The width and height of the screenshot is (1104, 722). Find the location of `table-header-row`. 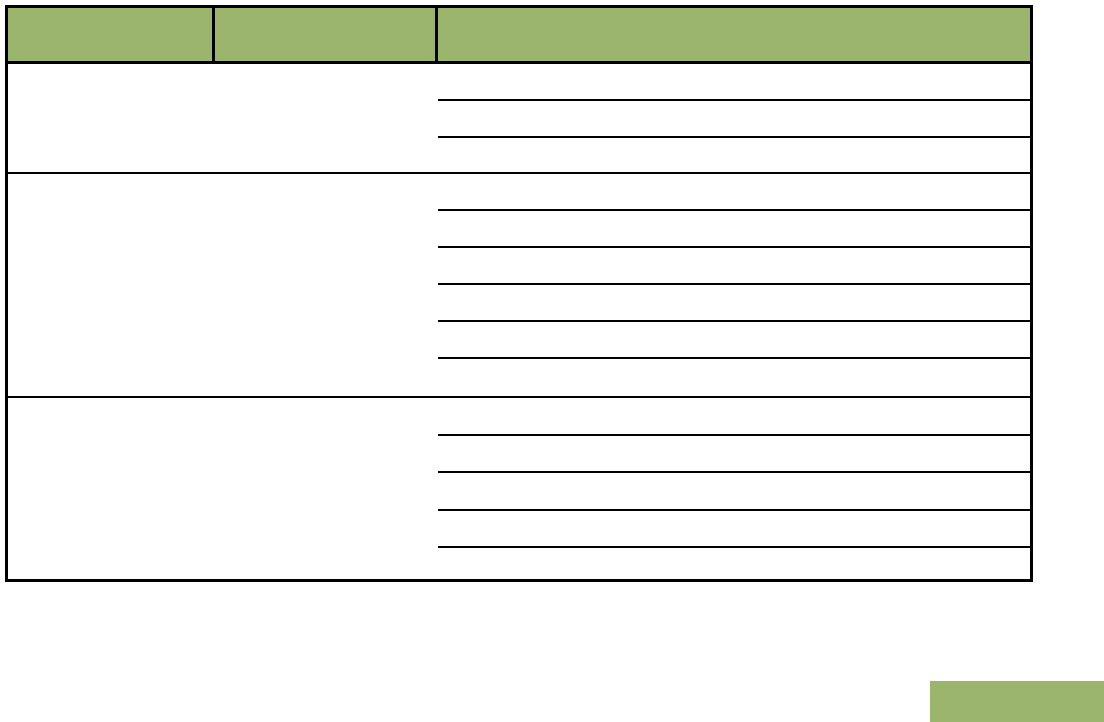

table-header-row is located at coordinates (519, 36).